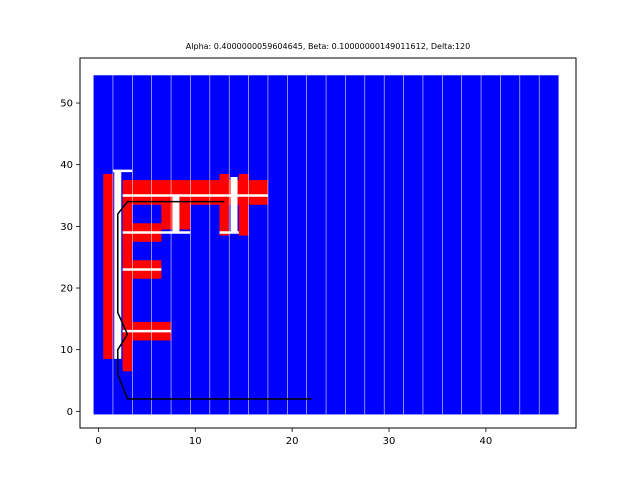 This screenshot has height=480, width=640. Describe the element at coordinates (66, 104) in the screenshot. I see `y-tick-label: 50` at that location.